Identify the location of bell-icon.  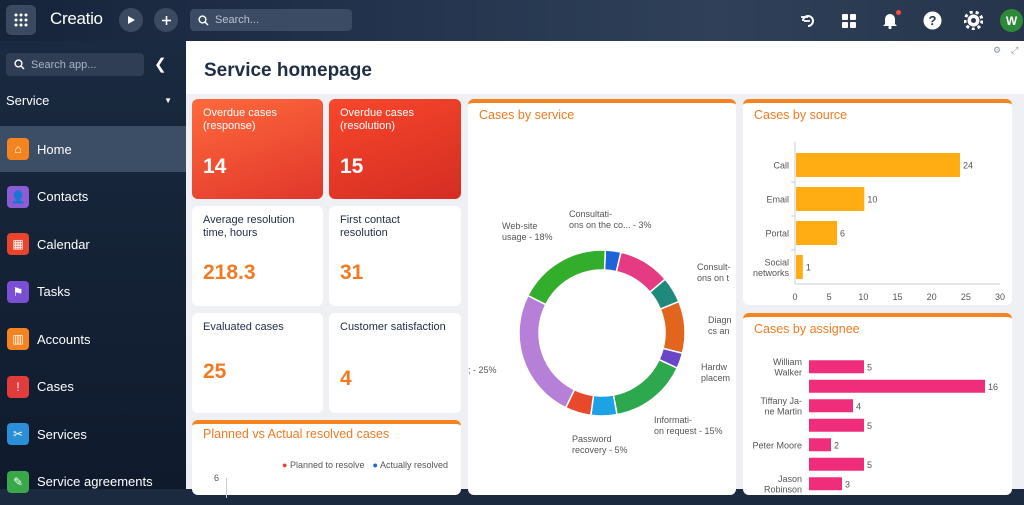
(890, 20).